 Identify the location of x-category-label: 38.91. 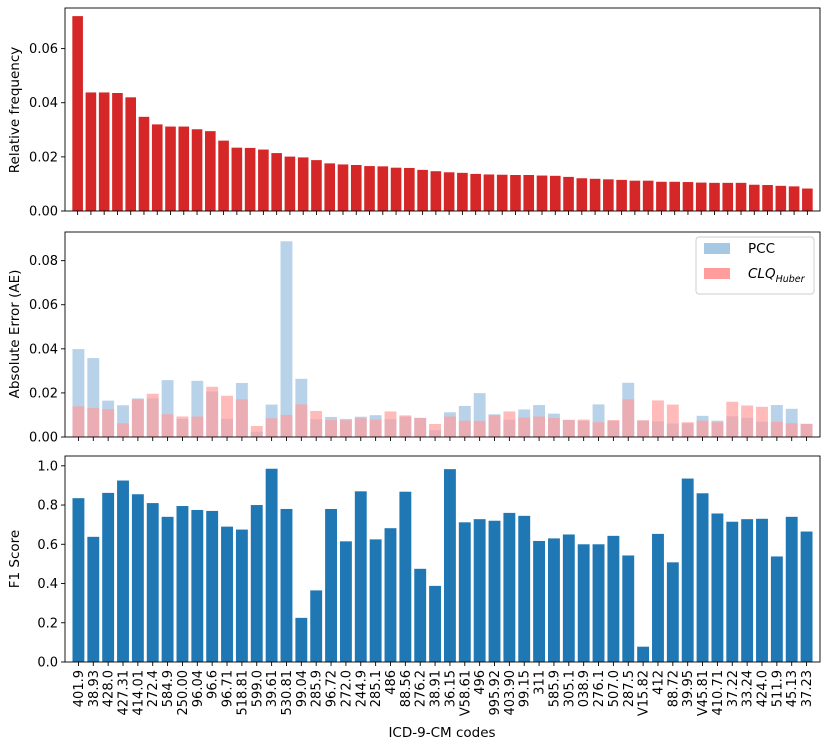
(436, 688).